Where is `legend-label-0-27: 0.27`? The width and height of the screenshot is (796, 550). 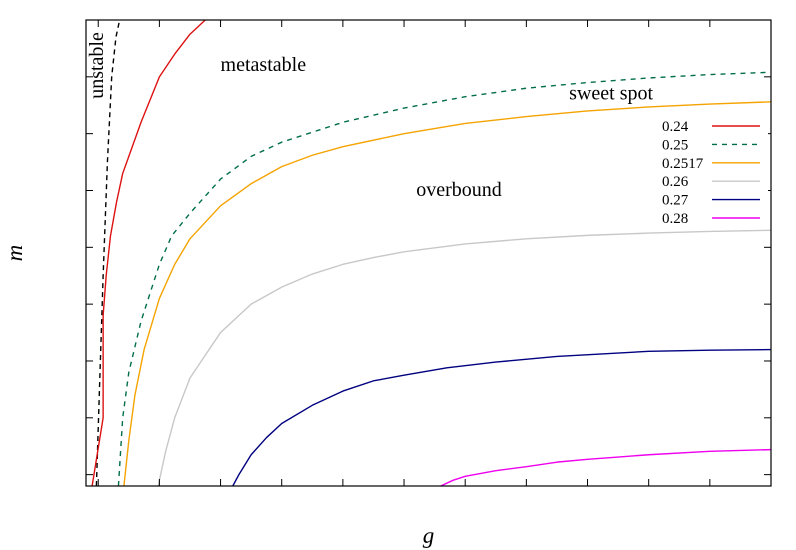 legend-label-0-27: 0.27 is located at coordinates (675, 201).